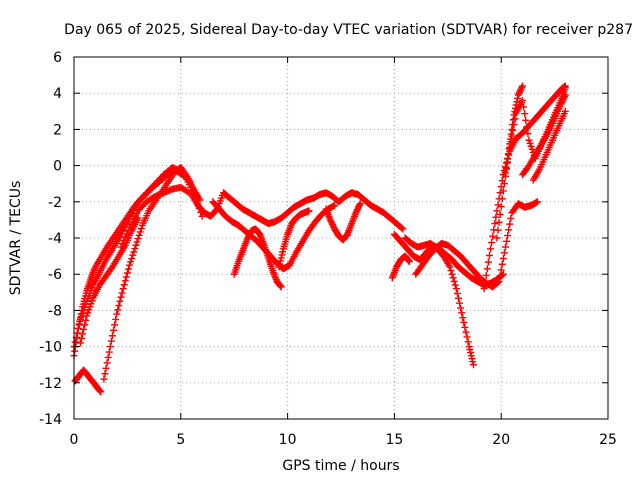 The image size is (640, 480). I want to click on series-arc15, so click(477, 244).